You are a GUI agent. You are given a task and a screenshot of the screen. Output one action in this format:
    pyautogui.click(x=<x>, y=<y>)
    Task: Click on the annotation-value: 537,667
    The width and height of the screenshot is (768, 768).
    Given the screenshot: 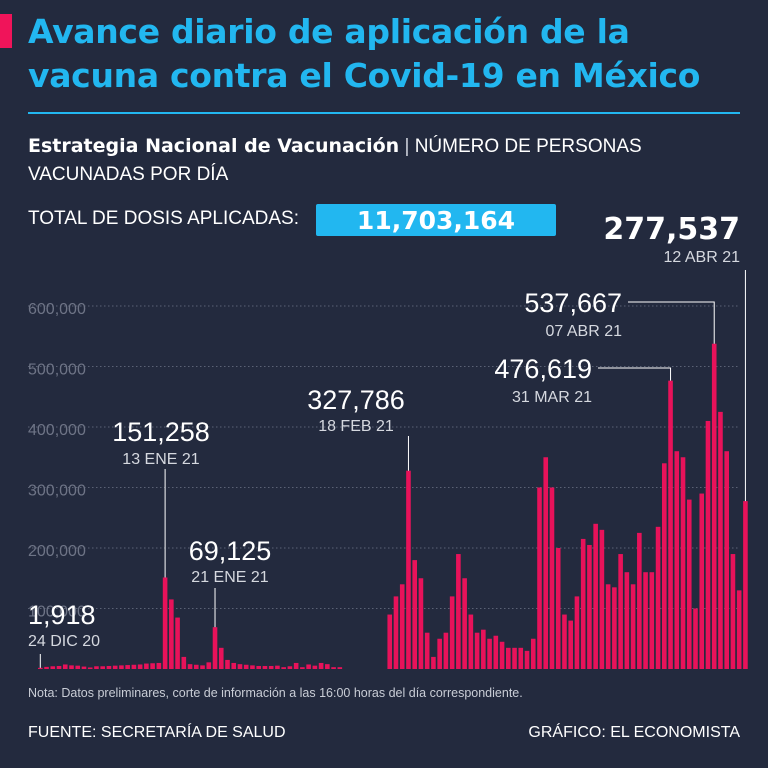 What is the action you would take?
    pyautogui.click(x=573, y=303)
    